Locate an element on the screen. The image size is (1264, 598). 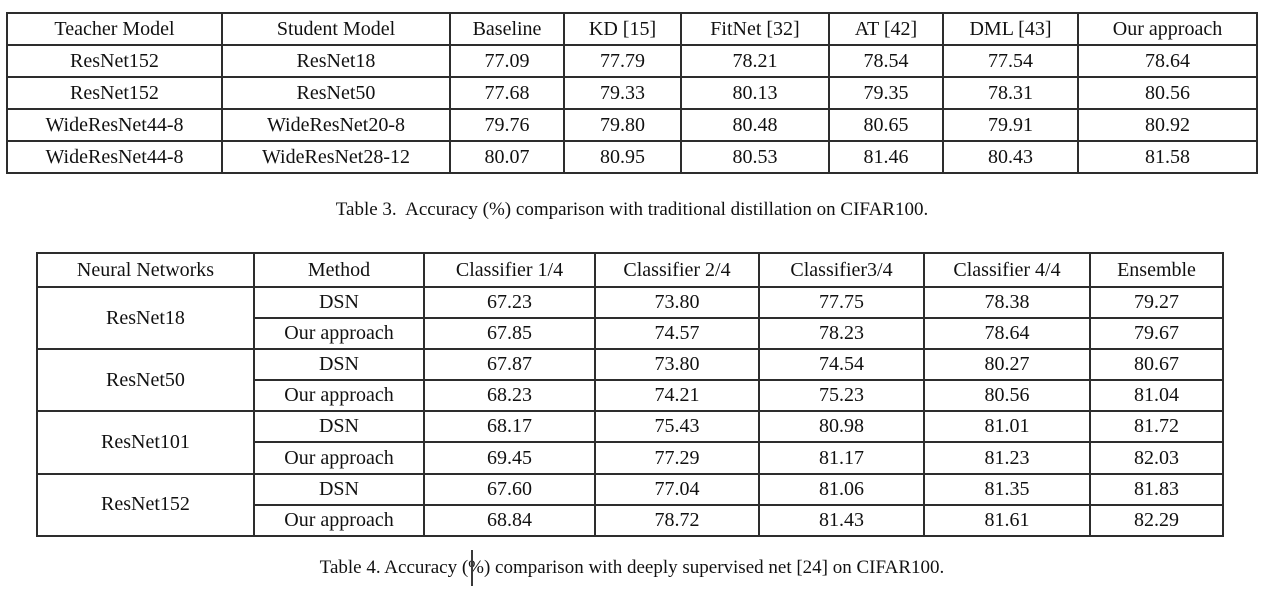
accuracy-cell: 81.72 is located at coordinates (1156, 427).